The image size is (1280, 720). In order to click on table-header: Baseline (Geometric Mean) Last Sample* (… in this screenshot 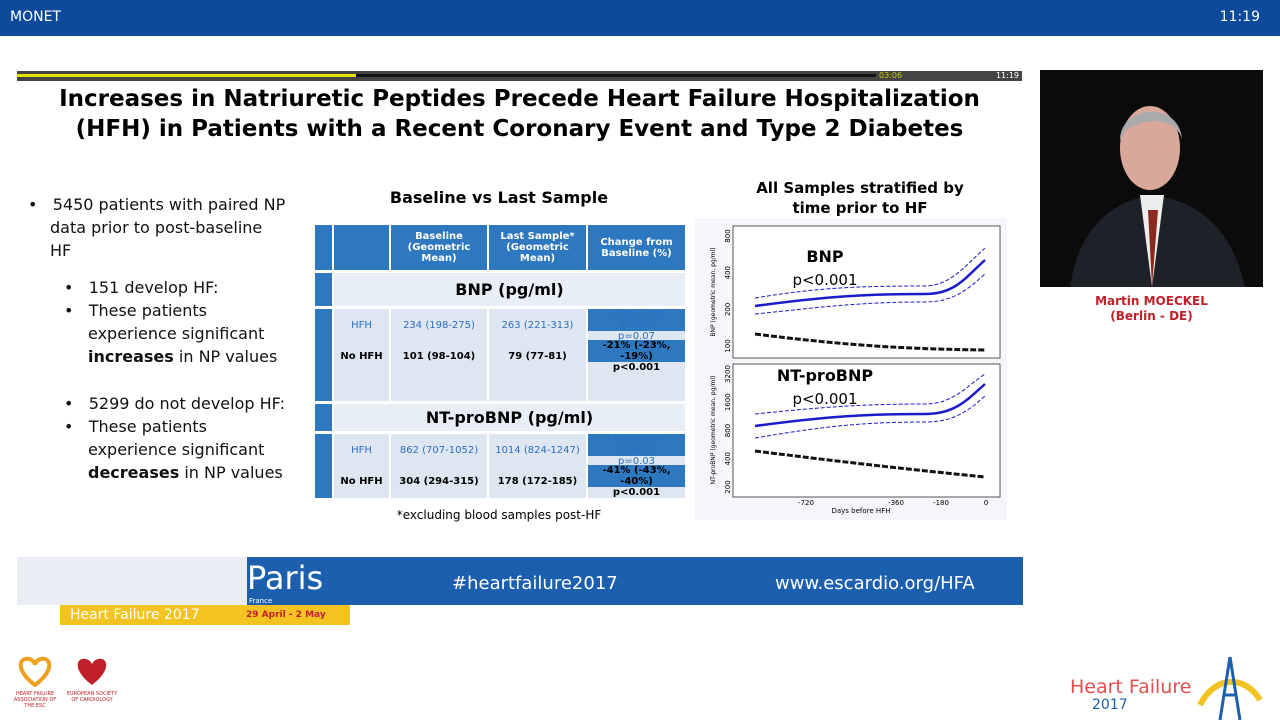, I will do `click(500, 247)`.